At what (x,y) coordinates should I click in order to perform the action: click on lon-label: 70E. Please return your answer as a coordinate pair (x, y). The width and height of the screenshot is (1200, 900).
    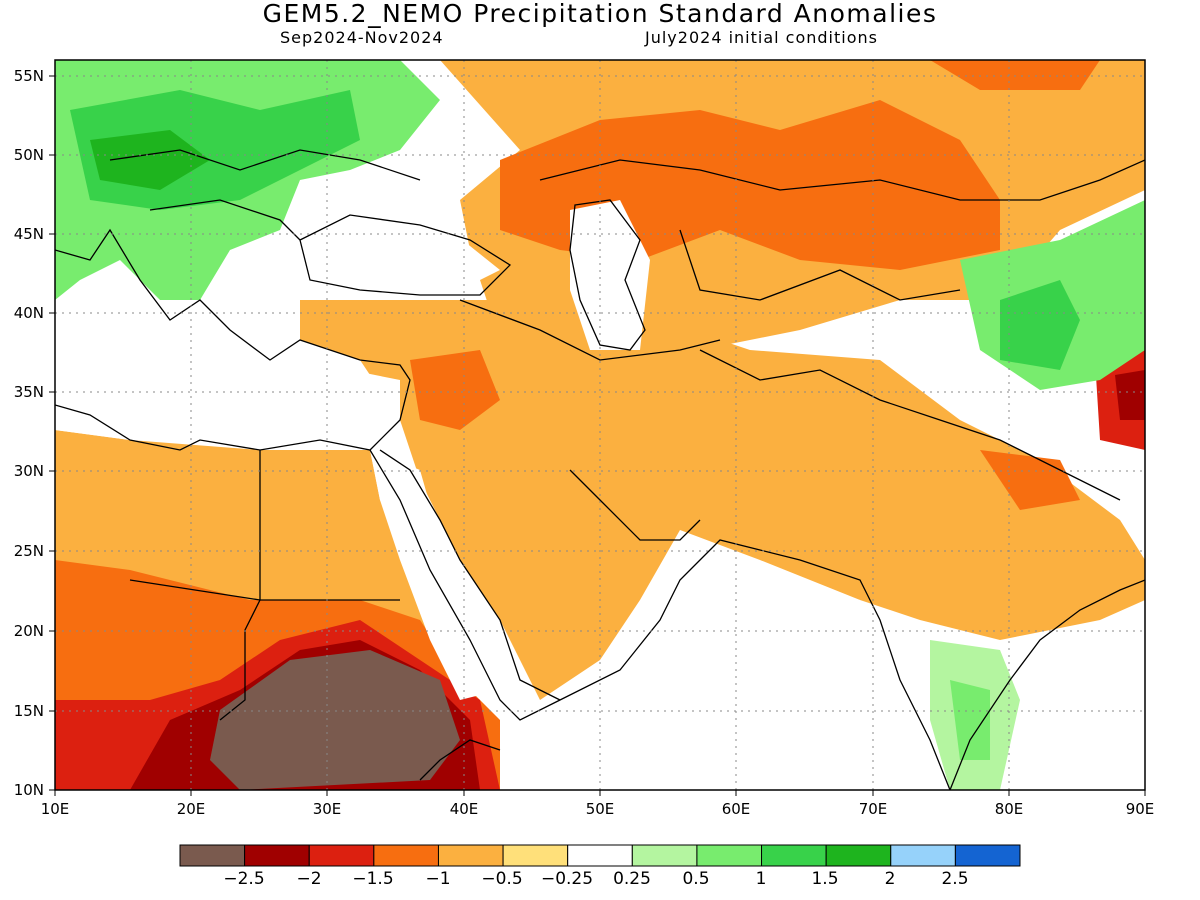
    Looking at the image, I should click on (873, 809).